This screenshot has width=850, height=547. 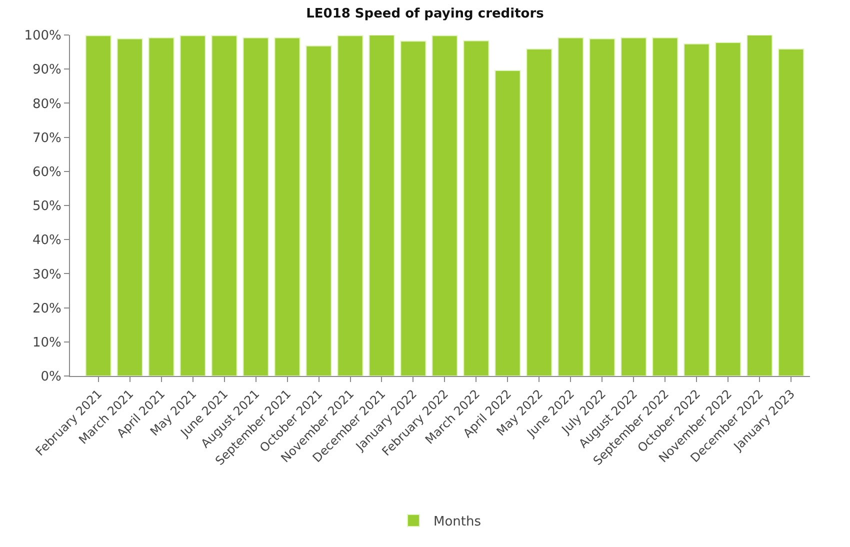 What do you see at coordinates (51, 377) in the screenshot?
I see `y-tick-label: 0%` at bounding box center [51, 377].